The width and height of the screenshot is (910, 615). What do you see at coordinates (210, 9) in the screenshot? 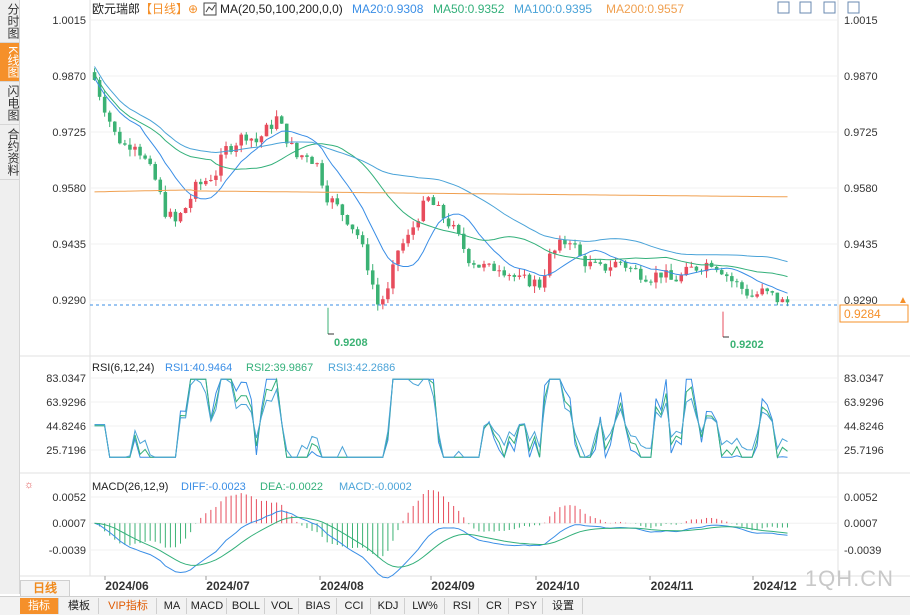
I see `ma-settings-icon` at bounding box center [210, 9].